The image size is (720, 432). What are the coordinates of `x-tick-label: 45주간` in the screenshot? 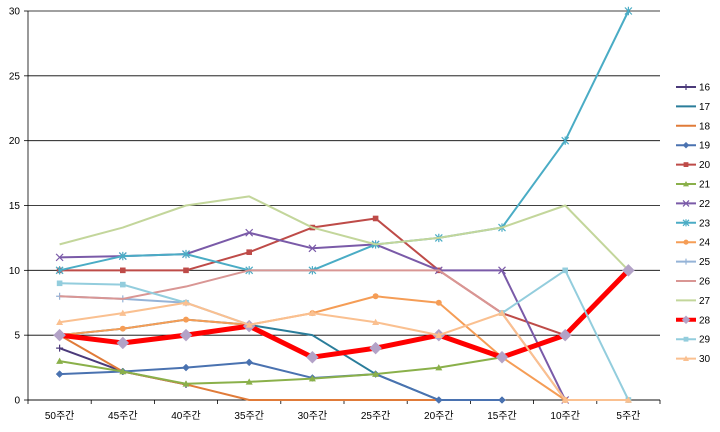 It's located at (123, 416).